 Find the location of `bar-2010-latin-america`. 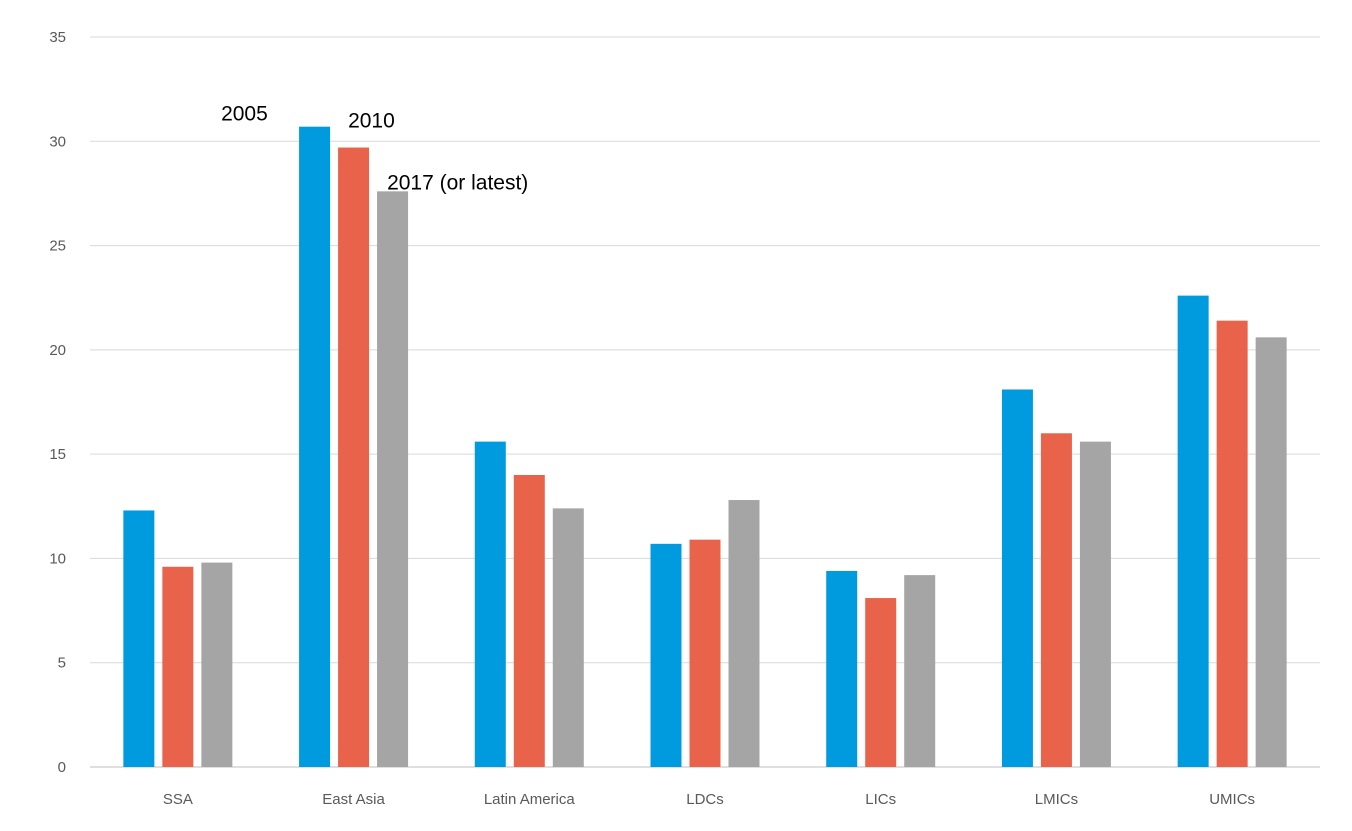

bar-2010-latin-america is located at coordinates (529, 621).